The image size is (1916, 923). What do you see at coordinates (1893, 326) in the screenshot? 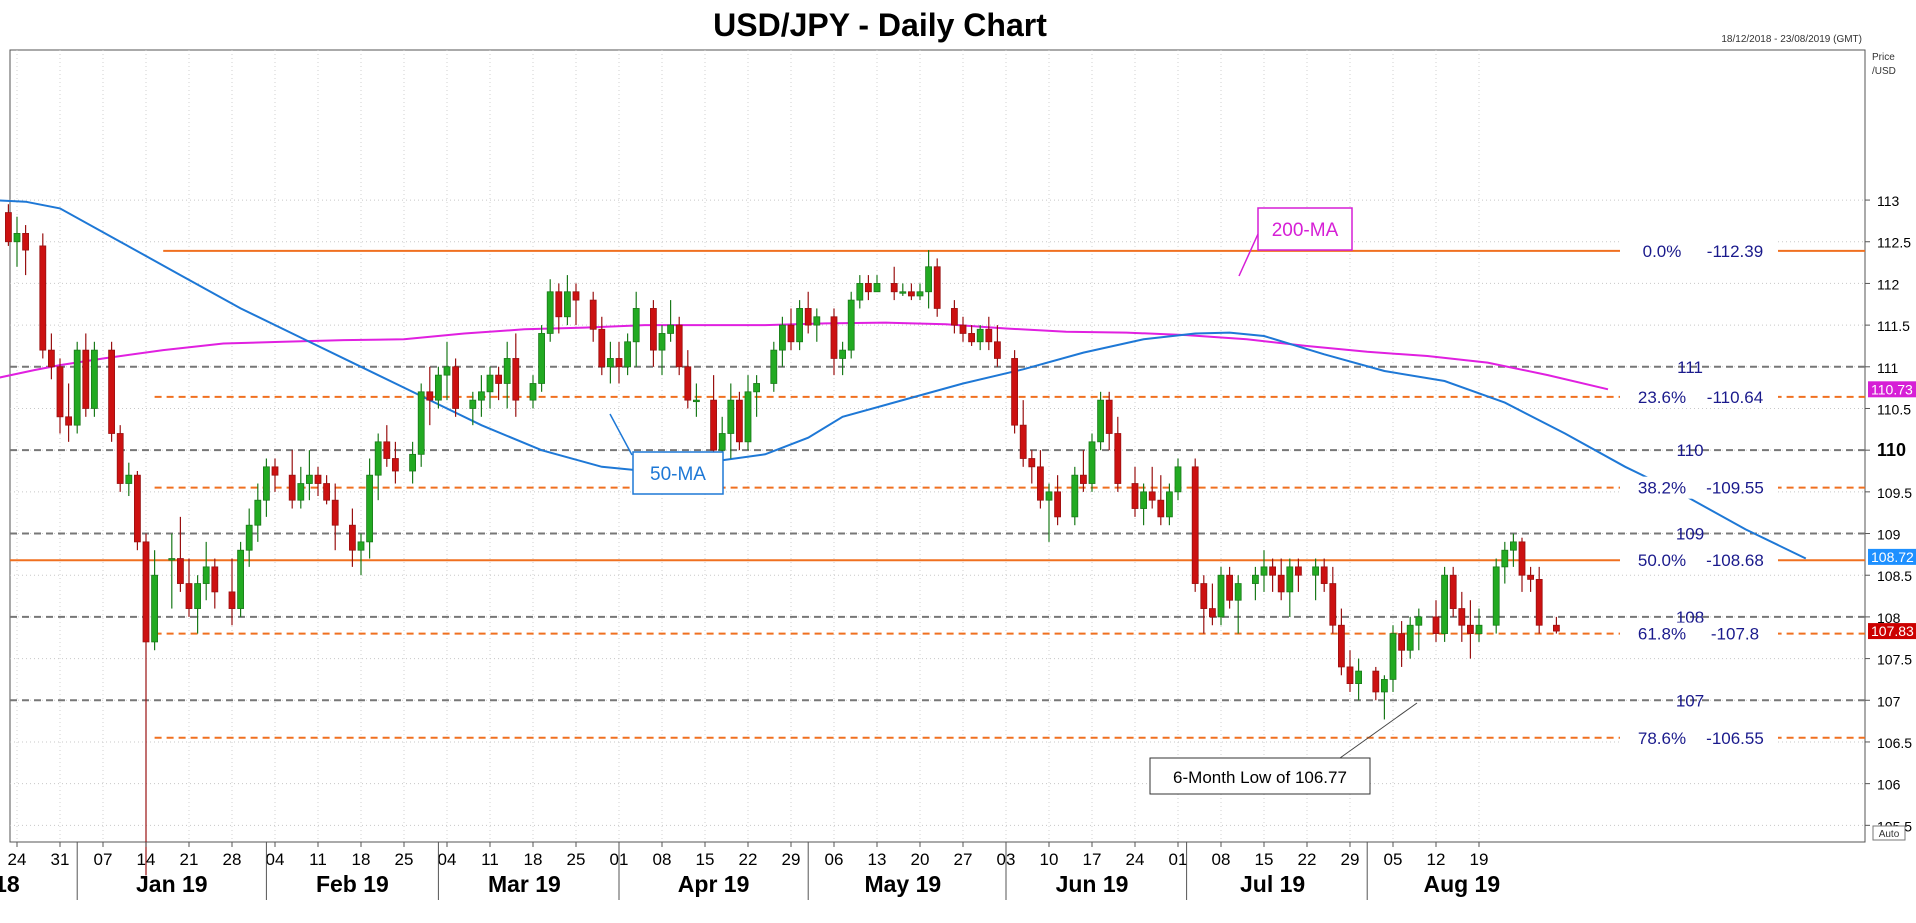
I see `y-tick-label: 111.5` at bounding box center [1893, 326].